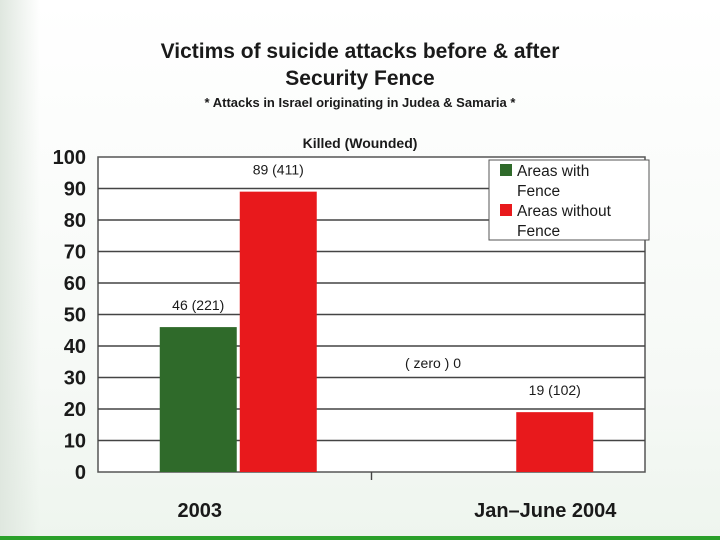 Image resolution: width=720 pixels, height=540 pixels. Describe the element at coordinates (360, 538) in the screenshot. I see `bottom-accent-rule` at that location.